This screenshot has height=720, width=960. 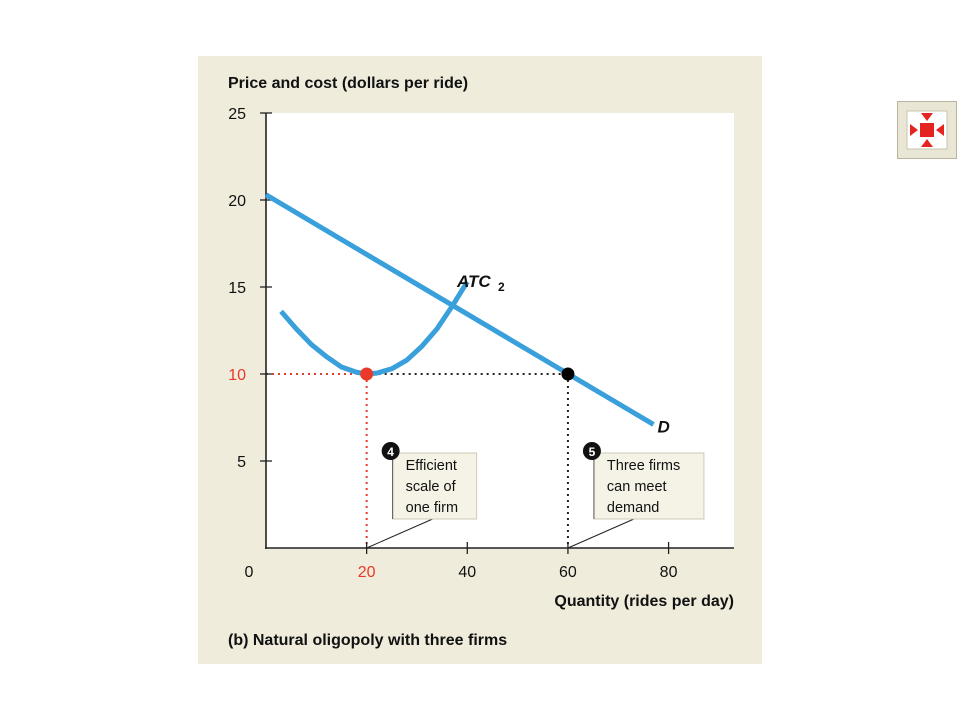 I want to click on x-tick-label: 80, so click(x=669, y=572).